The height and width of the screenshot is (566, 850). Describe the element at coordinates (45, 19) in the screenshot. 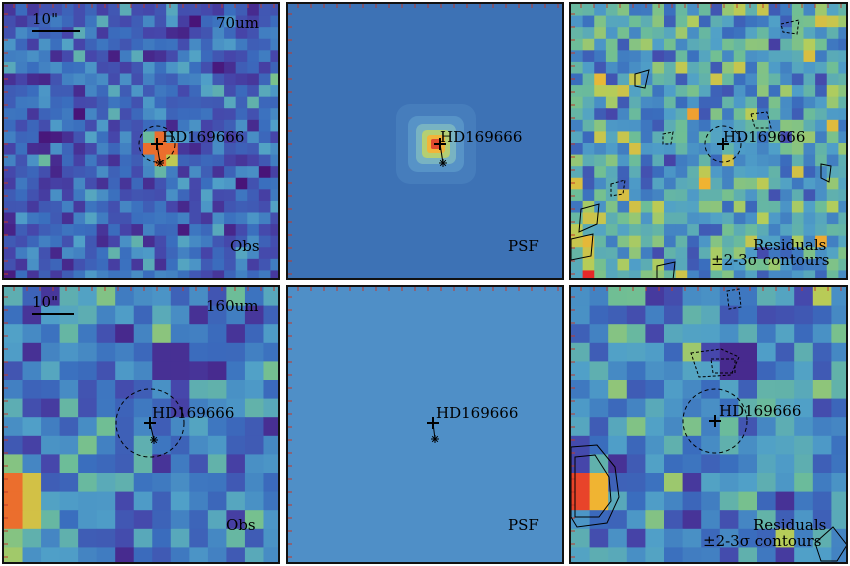

I see `scale-label: 10"` at that location.